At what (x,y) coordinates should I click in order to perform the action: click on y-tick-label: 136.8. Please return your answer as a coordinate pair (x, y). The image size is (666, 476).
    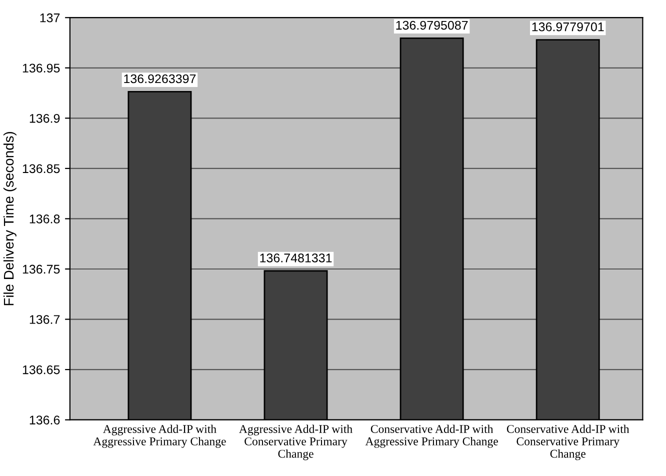
    Looking at the image, I should click on (45, 219).